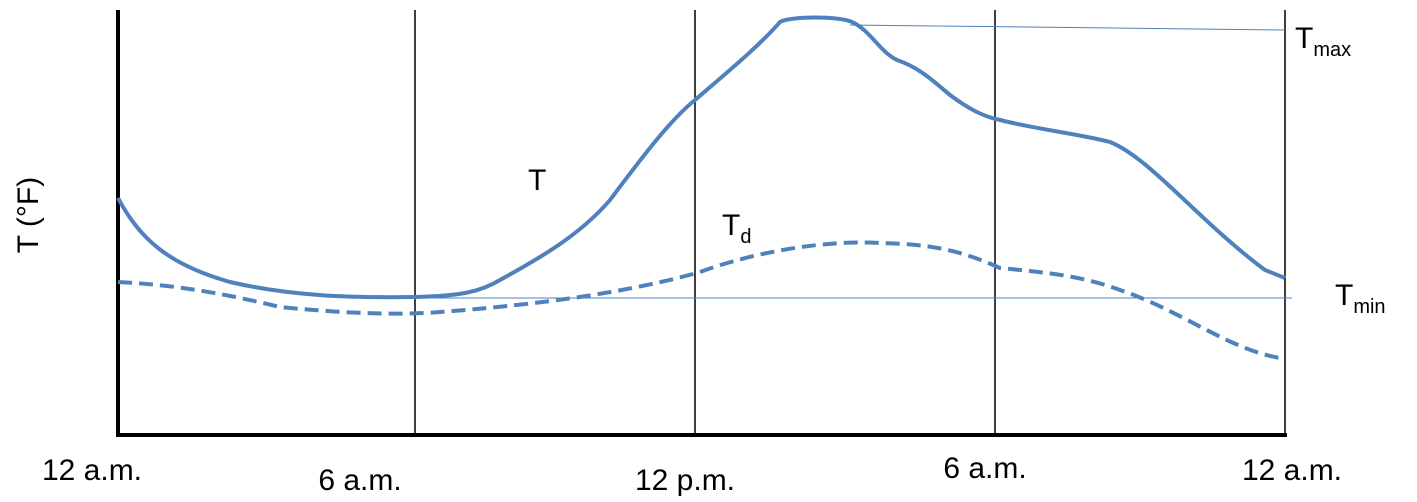 This screenshot has height=502, width=1417. What do you see at coordinates (1332, 50) in the screenshot?
I see `label-sub: max` at bounding box center [1332, 50].